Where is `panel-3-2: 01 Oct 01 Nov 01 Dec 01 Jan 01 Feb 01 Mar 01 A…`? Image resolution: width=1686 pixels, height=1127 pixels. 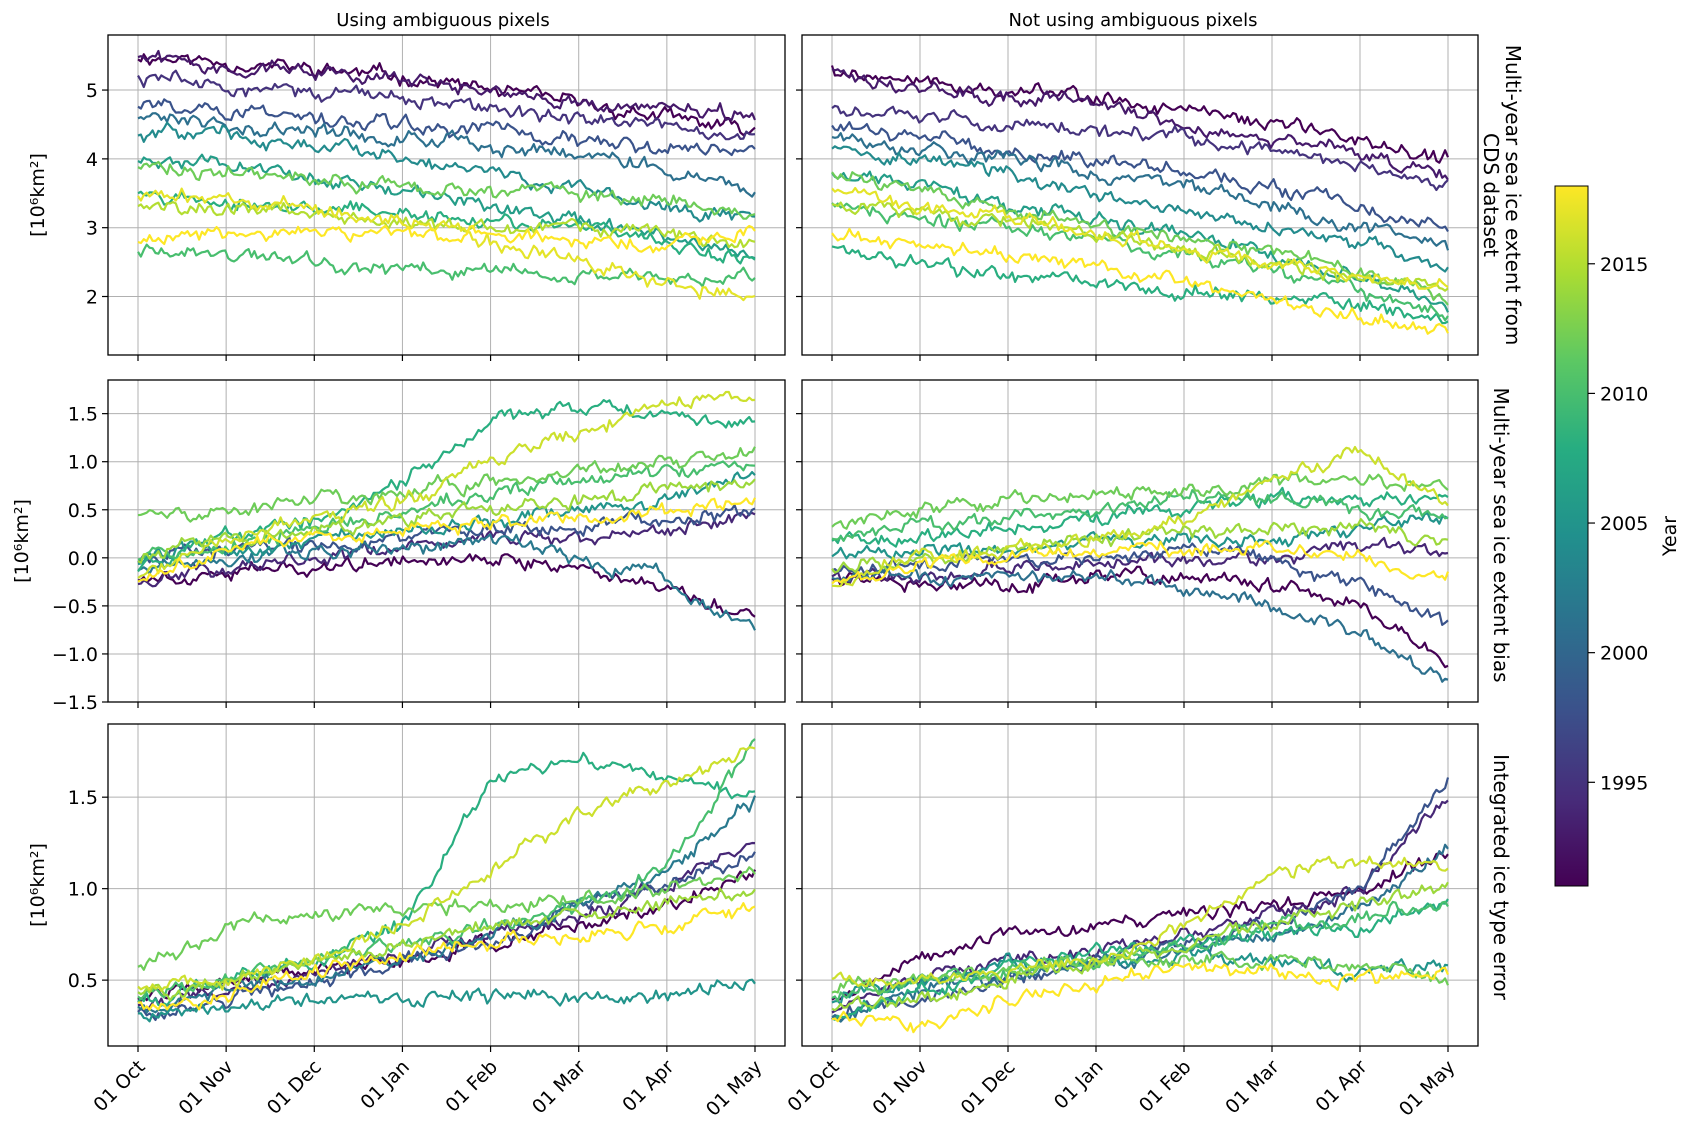
panel-3-2: 01 Oct 01 Nov 01 Dec 01 Jan 01 Feb 01 Mar 01 A… is located at coordinates (1131, 922).